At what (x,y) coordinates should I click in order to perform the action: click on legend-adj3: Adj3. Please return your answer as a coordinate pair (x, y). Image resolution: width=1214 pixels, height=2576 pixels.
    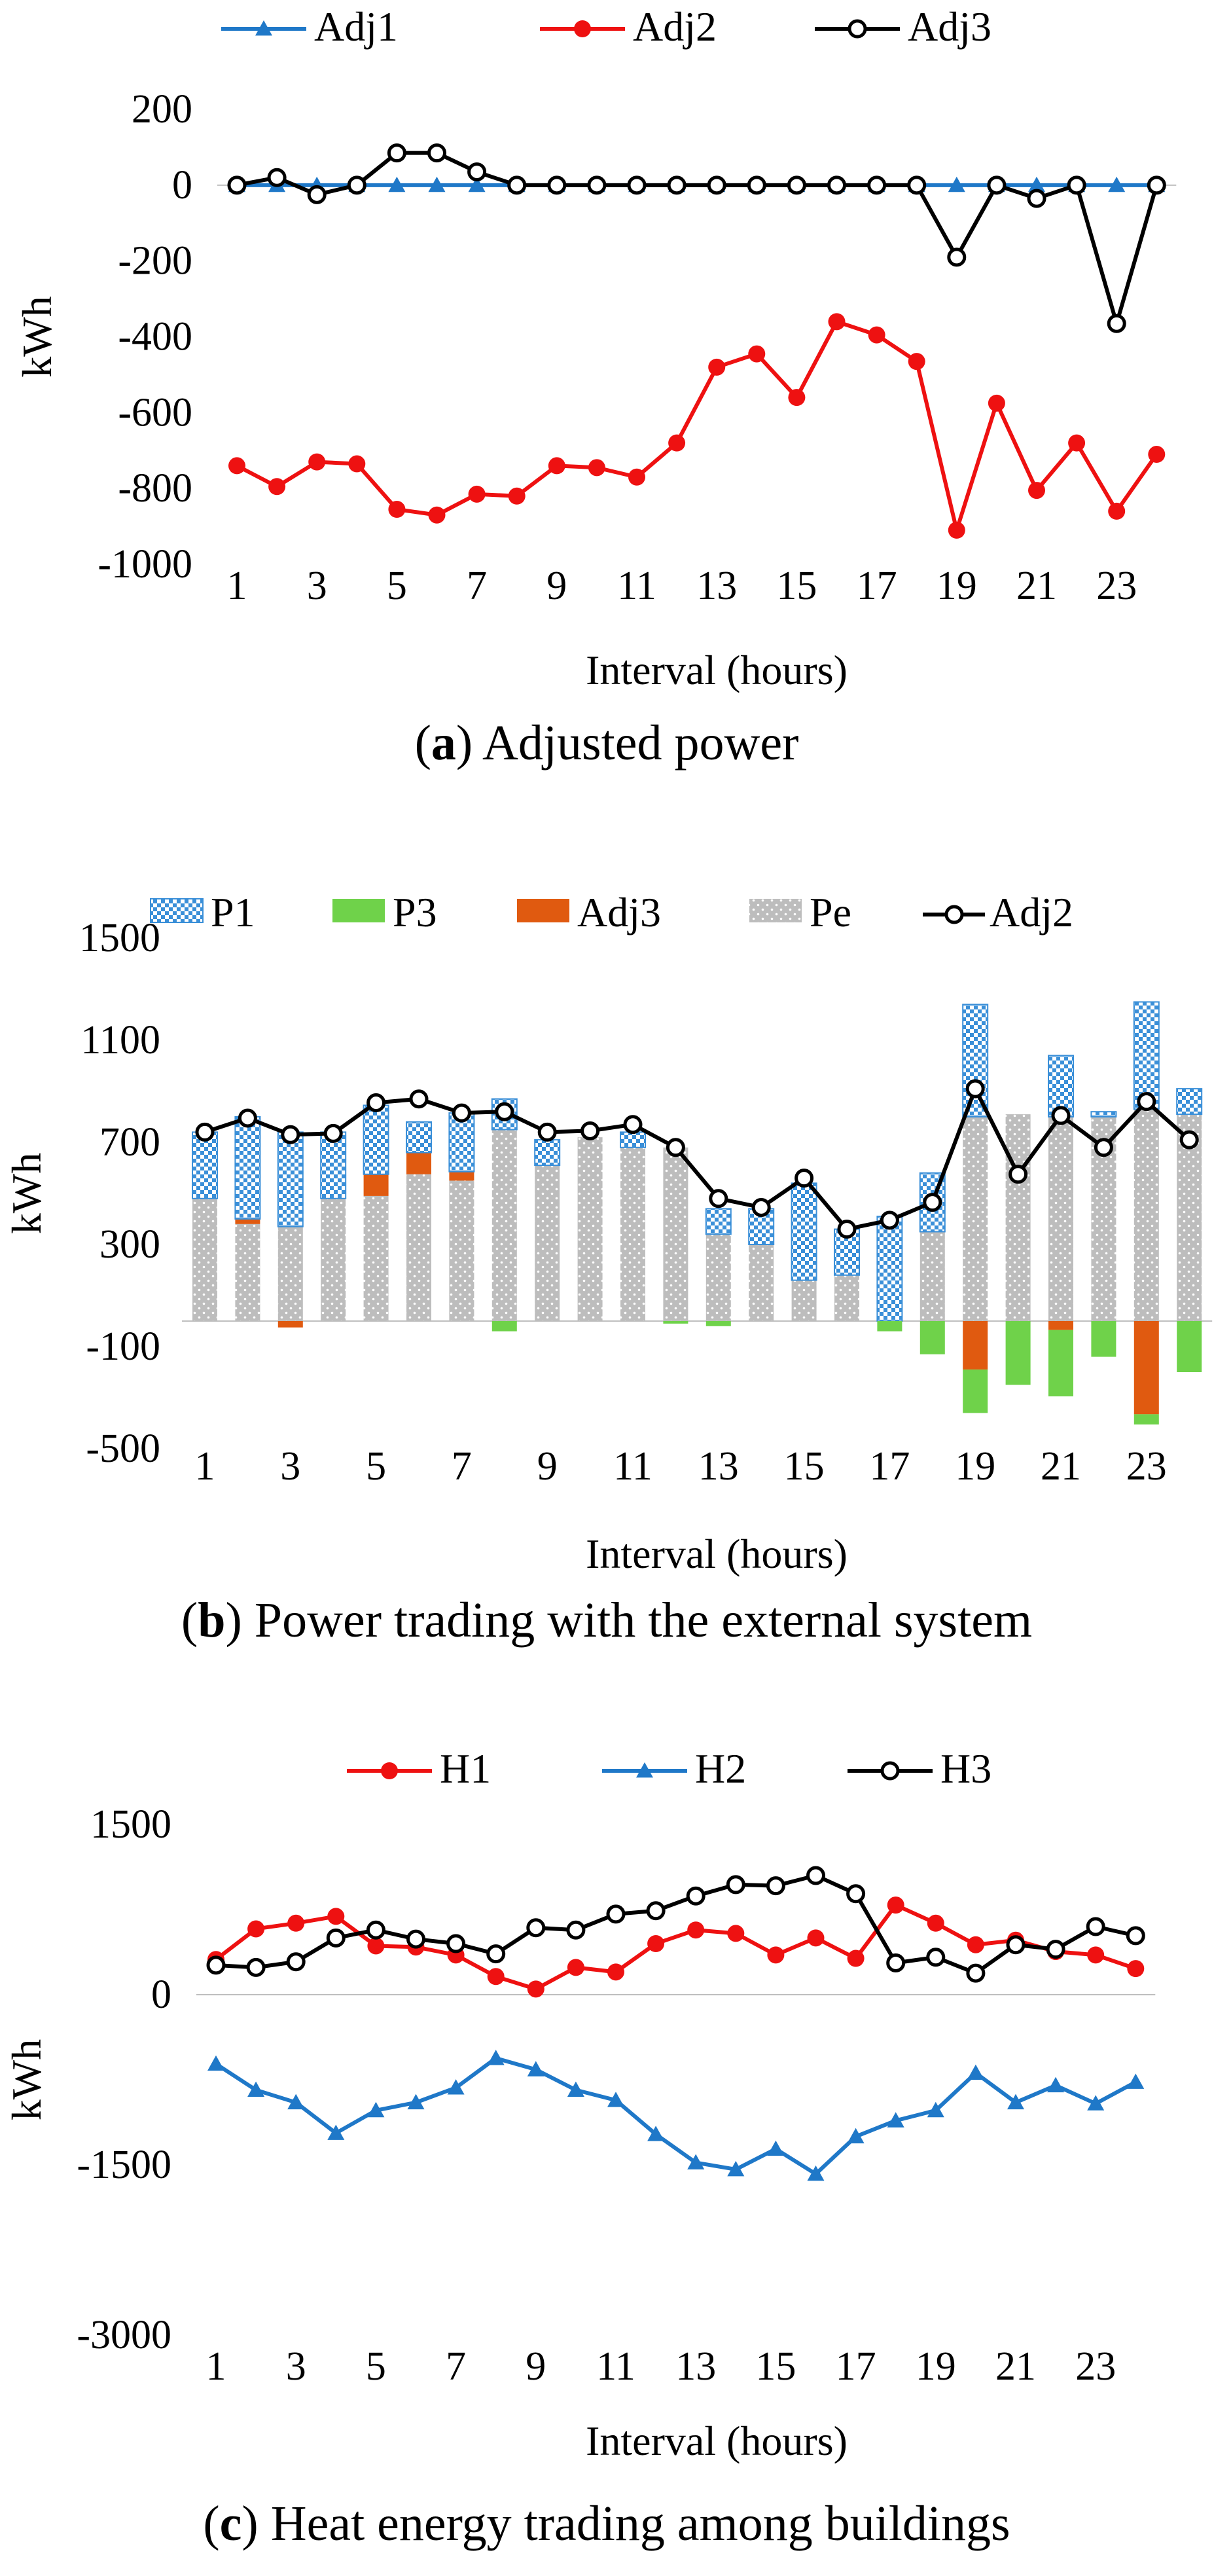
    Looking at the image, I should click on (903, 26).